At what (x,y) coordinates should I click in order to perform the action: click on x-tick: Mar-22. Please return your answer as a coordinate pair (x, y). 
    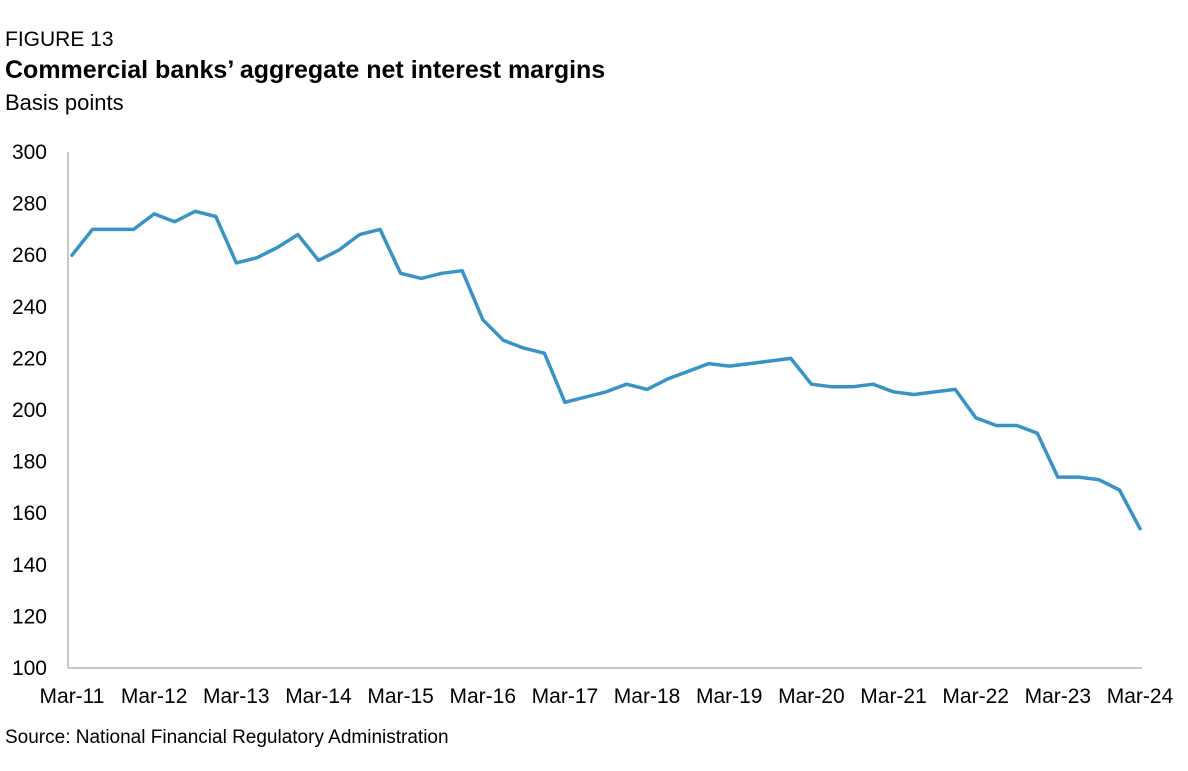
    Looking at the image, I should click on (975, 696).